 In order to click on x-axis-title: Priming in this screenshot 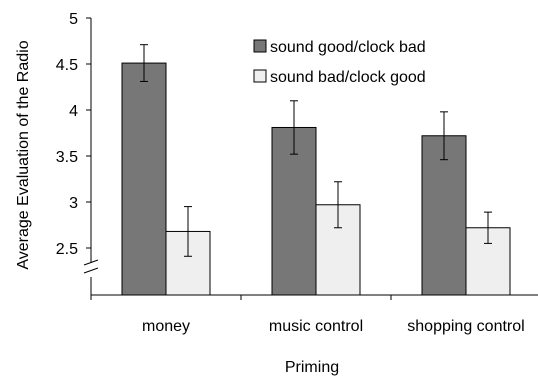, I will do `click(312, 367)`.